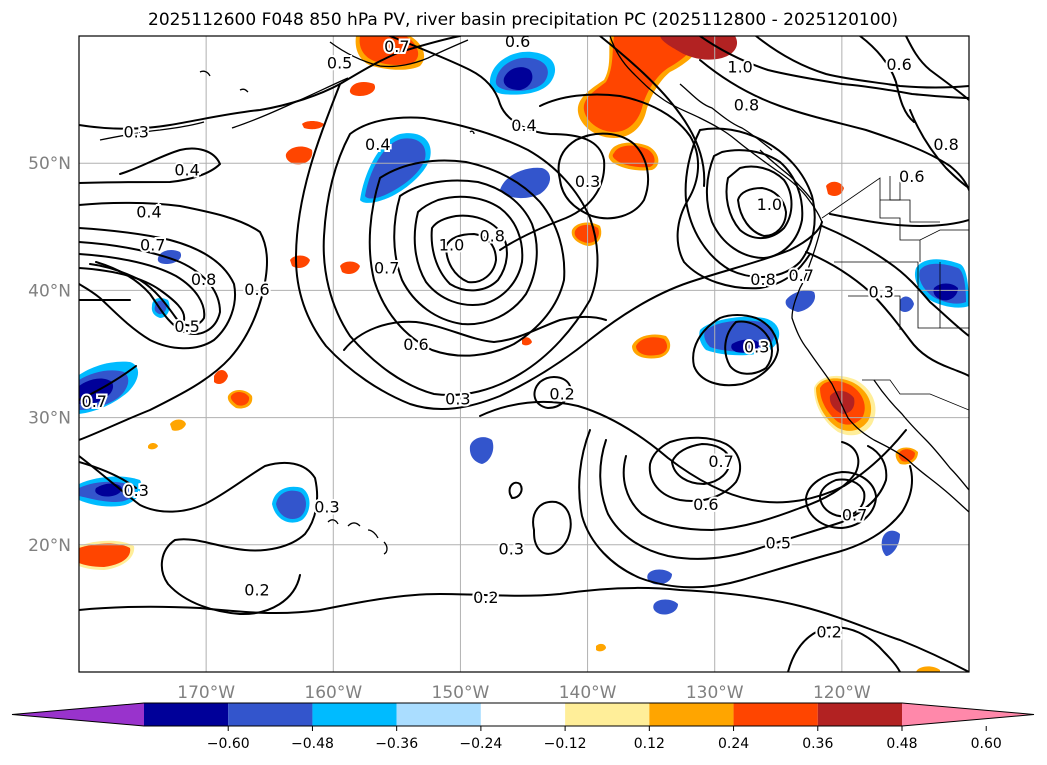  Describe the element at coordinates (524, 693) in the screenshot. I see `longitude-labels: 170°W 160°W 150°W 140°W 130°W 120°W` at that location.